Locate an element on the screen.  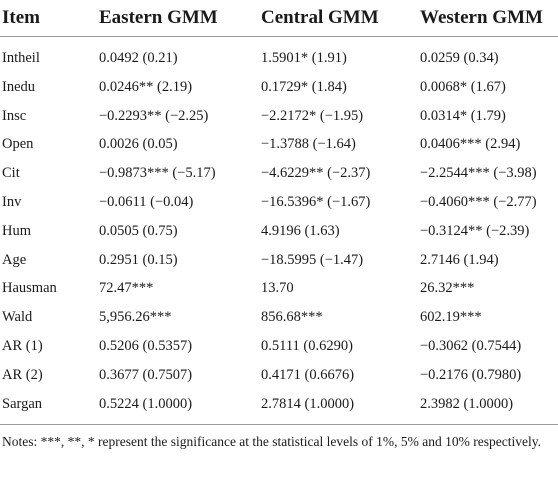
cell-central: 0.4171 (0.6676) is located at coordinates (308, 374).